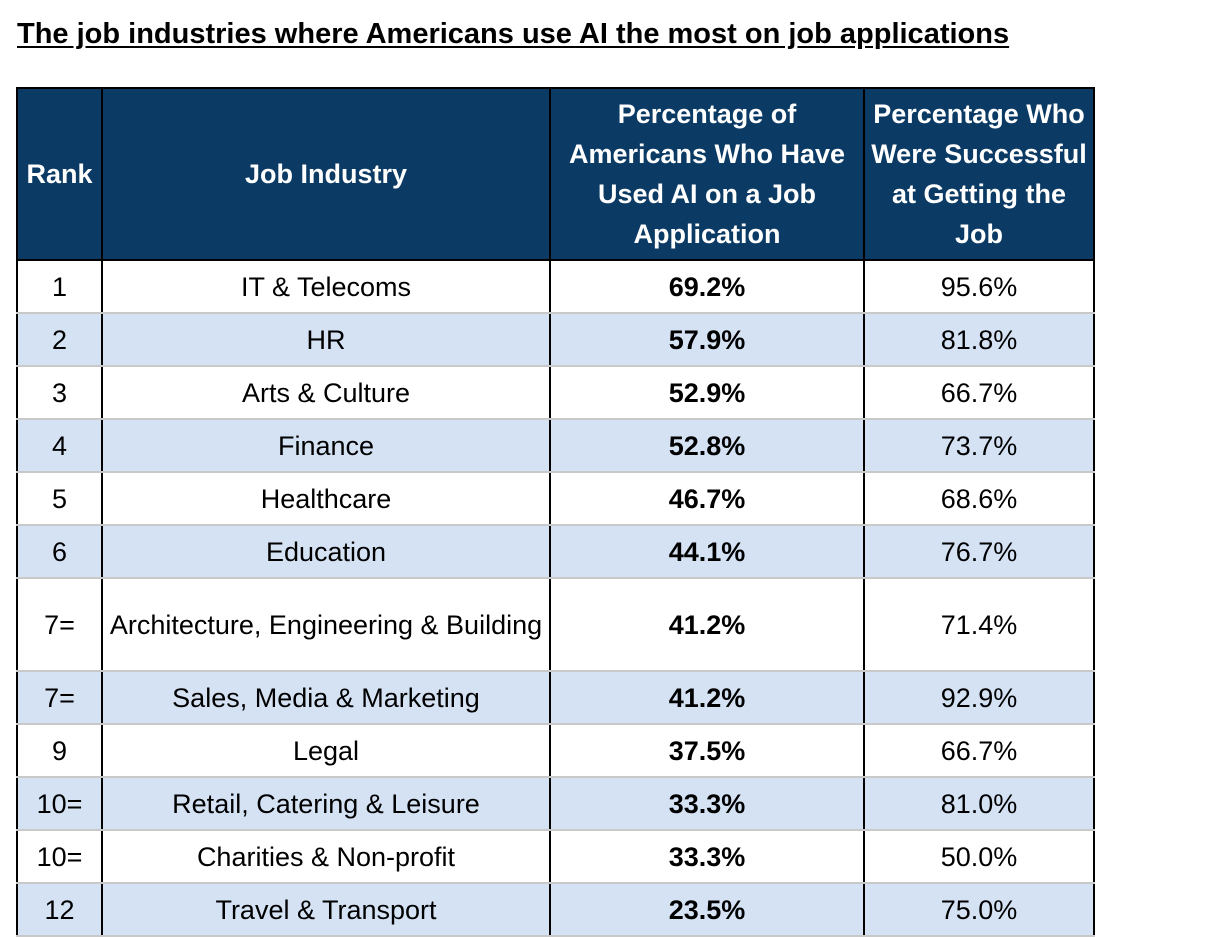  What do you see at coordinates (59, 498) in the screenshot?
I see `rank-cell: 5` at bounding box center [59, 498].